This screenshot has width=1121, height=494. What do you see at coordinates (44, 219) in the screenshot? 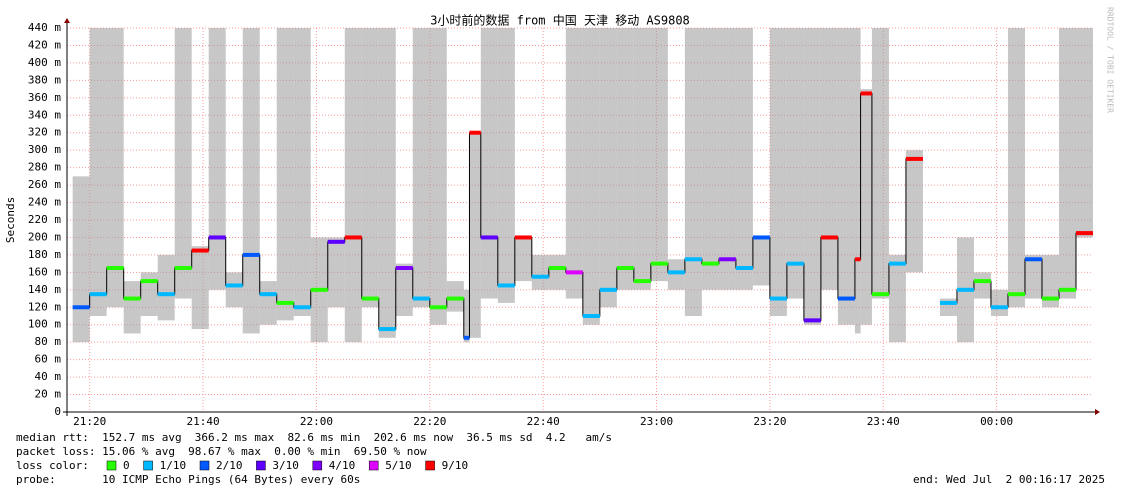
I see `y-tick-label: 220 m` at bounding box center [44, 219].